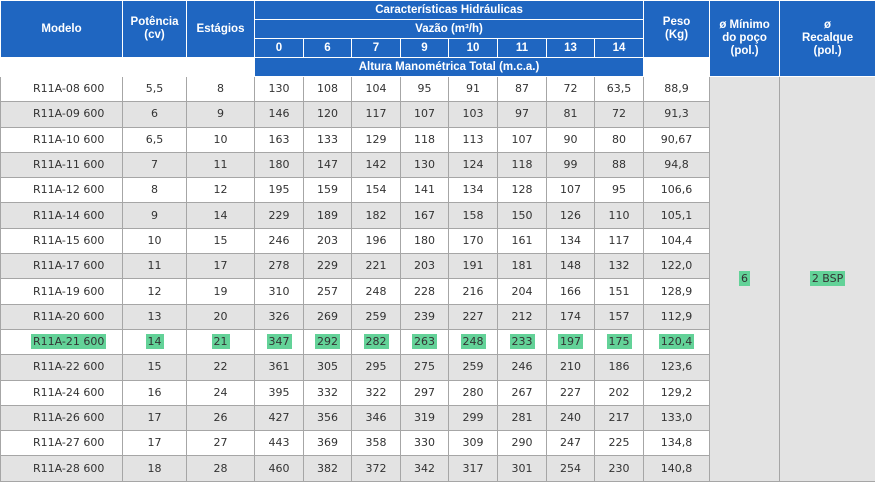 The height and width of the screenshot is (482, 875). What do you see at coordinates (619, 215) in the screenshot?
I see `cell-altura: 110` at bounding box center [619, 215].